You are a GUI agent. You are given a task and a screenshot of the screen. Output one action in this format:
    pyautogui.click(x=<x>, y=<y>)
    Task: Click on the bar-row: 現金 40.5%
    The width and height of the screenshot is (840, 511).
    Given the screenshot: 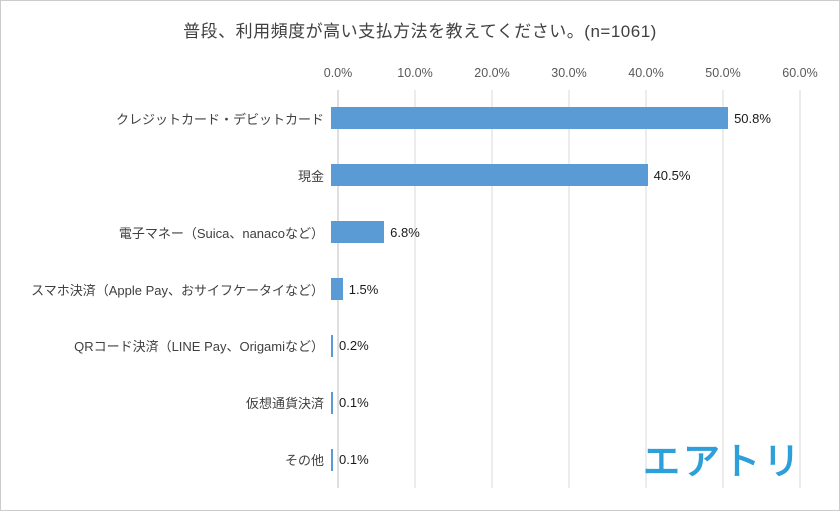 What is the action you would take?
    pyautogui.click(x=400, y=175)
    